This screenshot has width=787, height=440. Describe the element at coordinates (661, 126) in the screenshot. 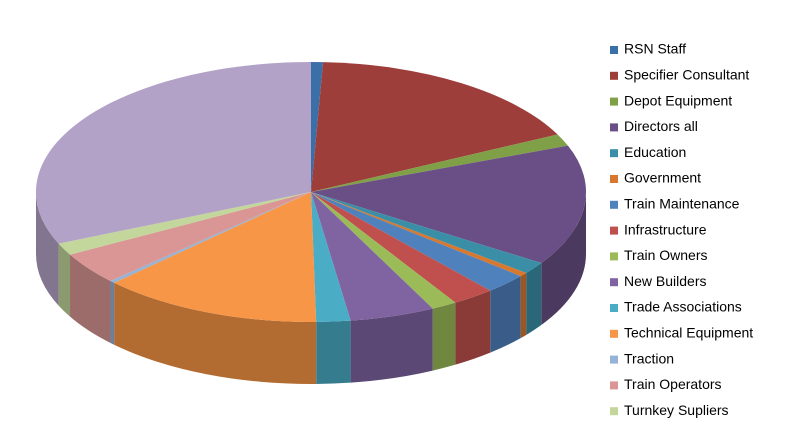

I see `legend-label: Directors all` at that location.